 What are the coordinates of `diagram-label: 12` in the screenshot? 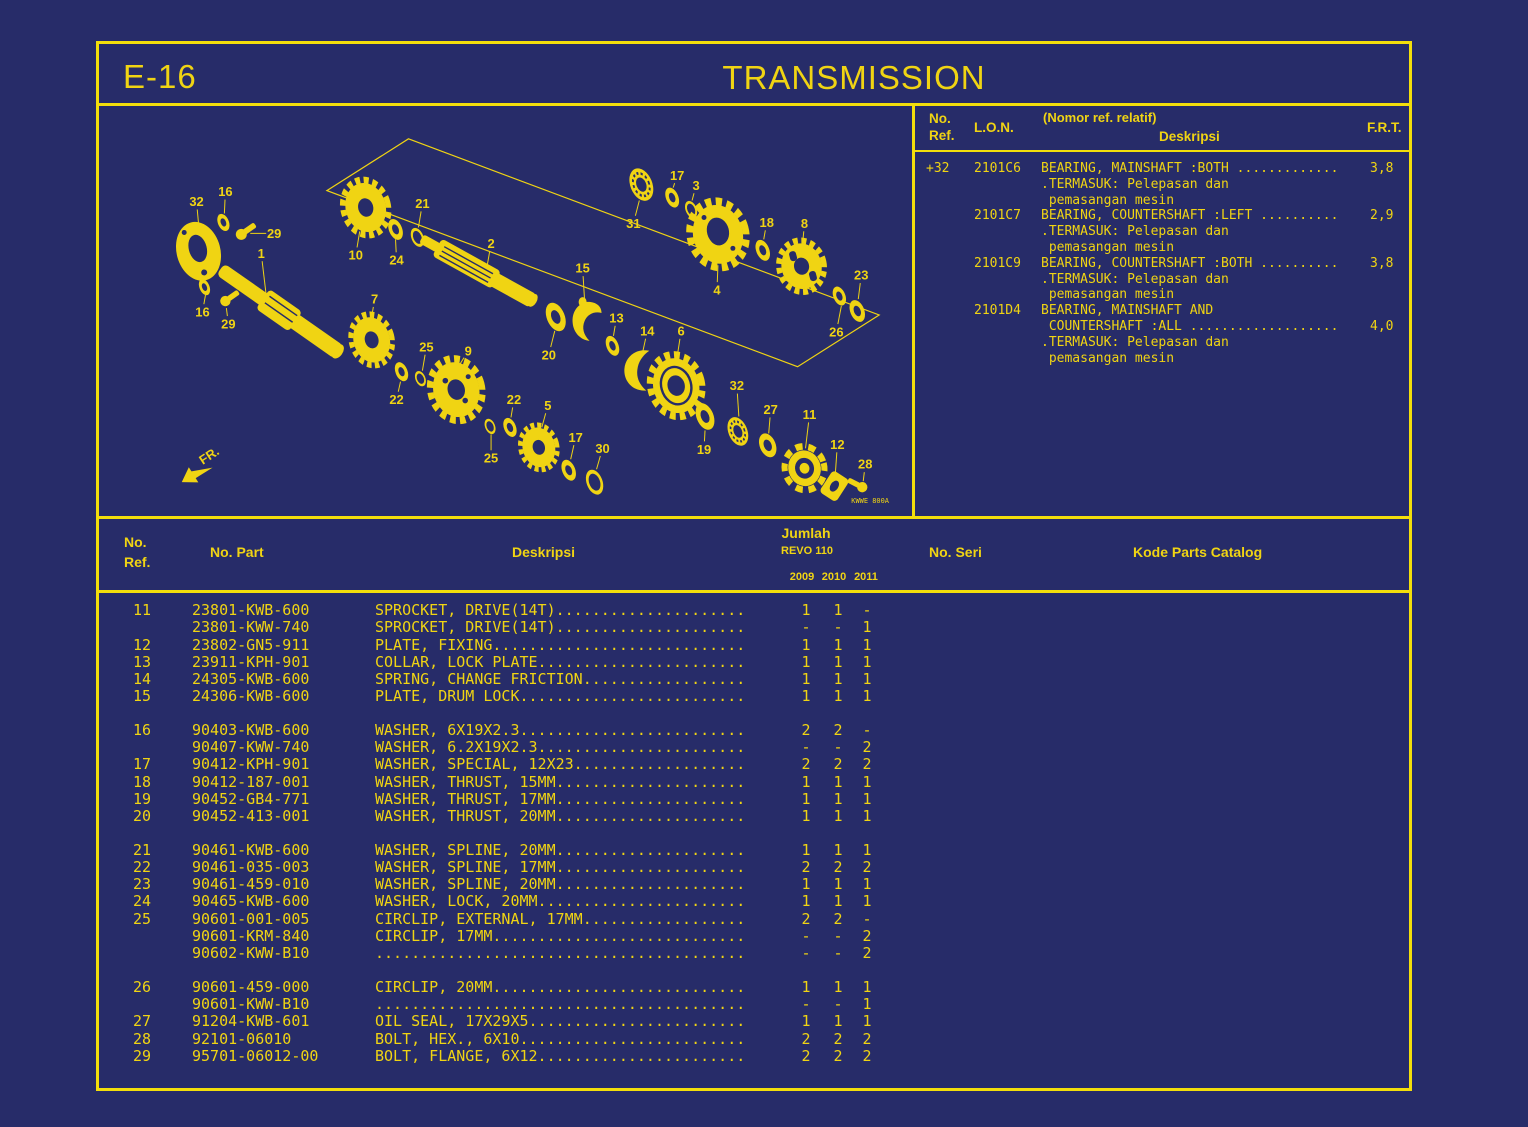 It's located at (837, 444).